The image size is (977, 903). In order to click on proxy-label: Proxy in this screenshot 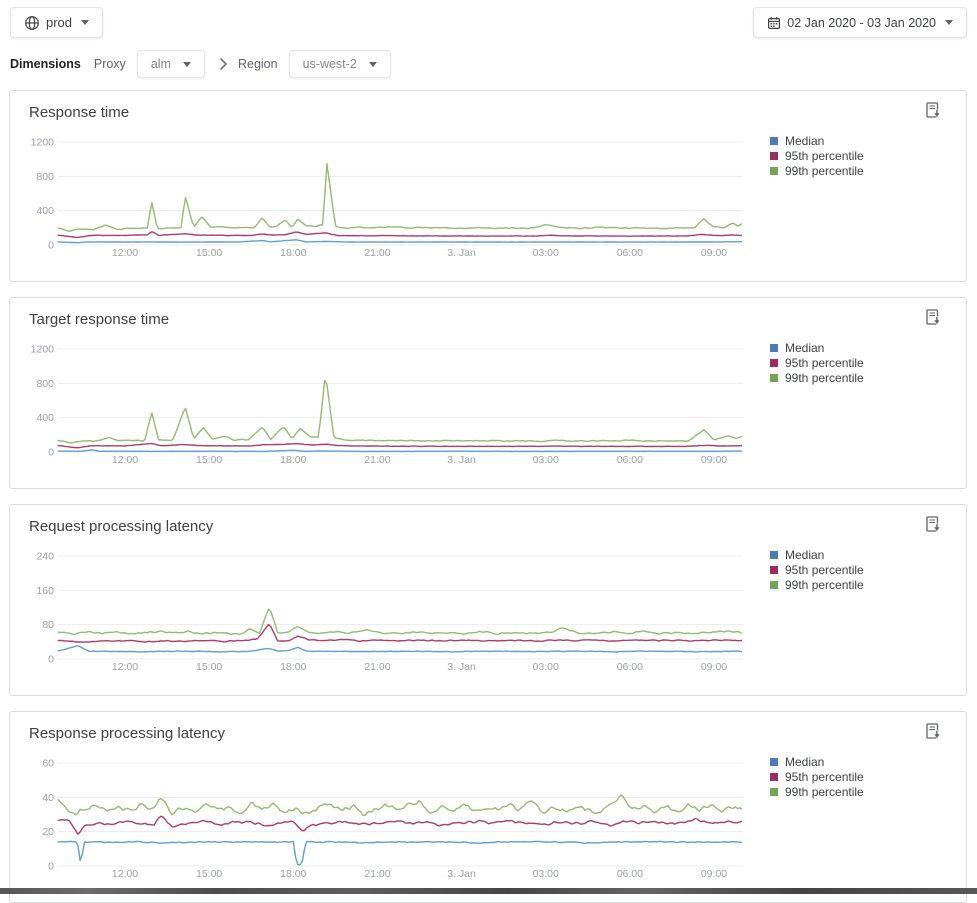, I will do `click(109, 64)`.